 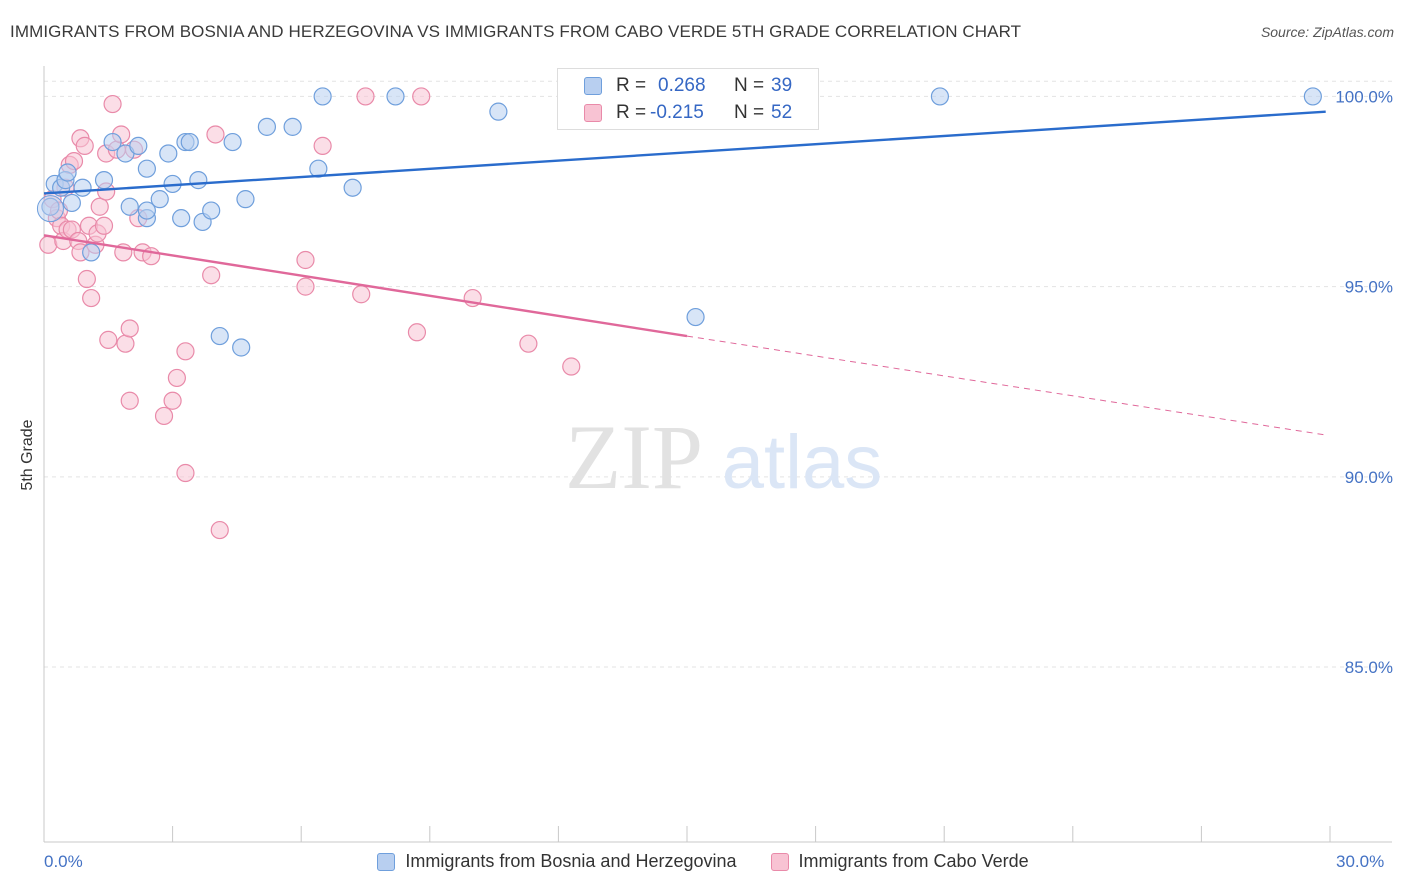 I want to click on legend-item-bosnia: Immigrants from Bosnia and Herzegovina, so click(x=557, y=861).